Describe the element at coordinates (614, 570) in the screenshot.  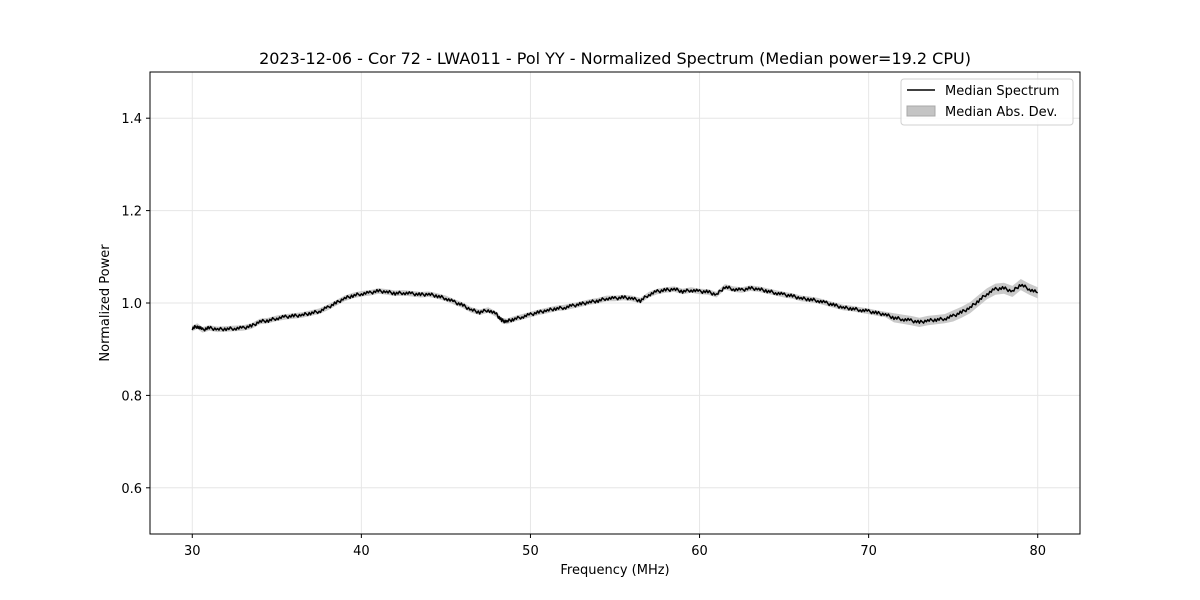
I see `x-axis-label: Frequency (MHz)` at that location.